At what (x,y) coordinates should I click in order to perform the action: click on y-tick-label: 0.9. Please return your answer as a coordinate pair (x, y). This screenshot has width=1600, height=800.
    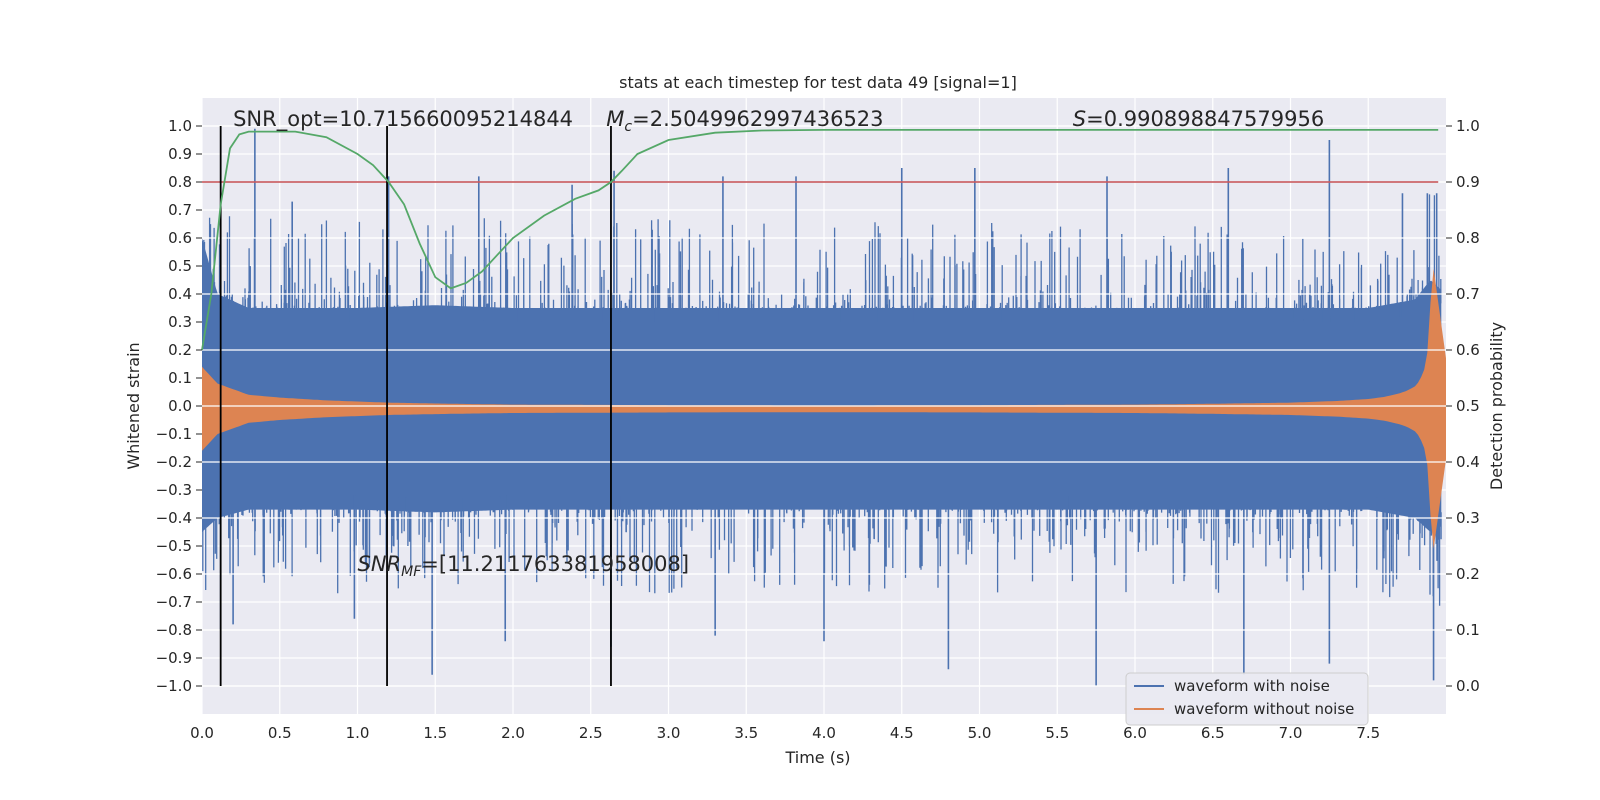
    Looking at the image, I should click on (180, 154).